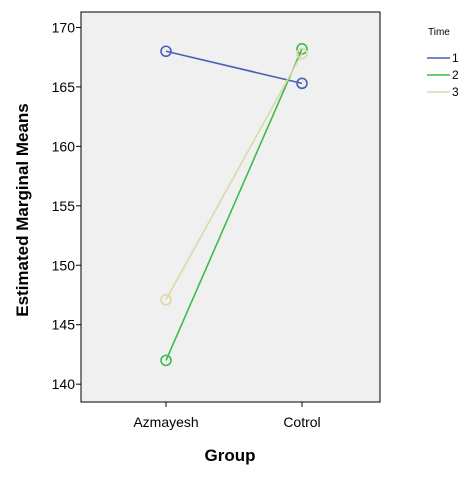 This screenshot has width=469, height=493. What do you see at coordinates (443, 63) in the screenshot?
I see `legend: Time 1 2 3` at bounding box center [443, 63].